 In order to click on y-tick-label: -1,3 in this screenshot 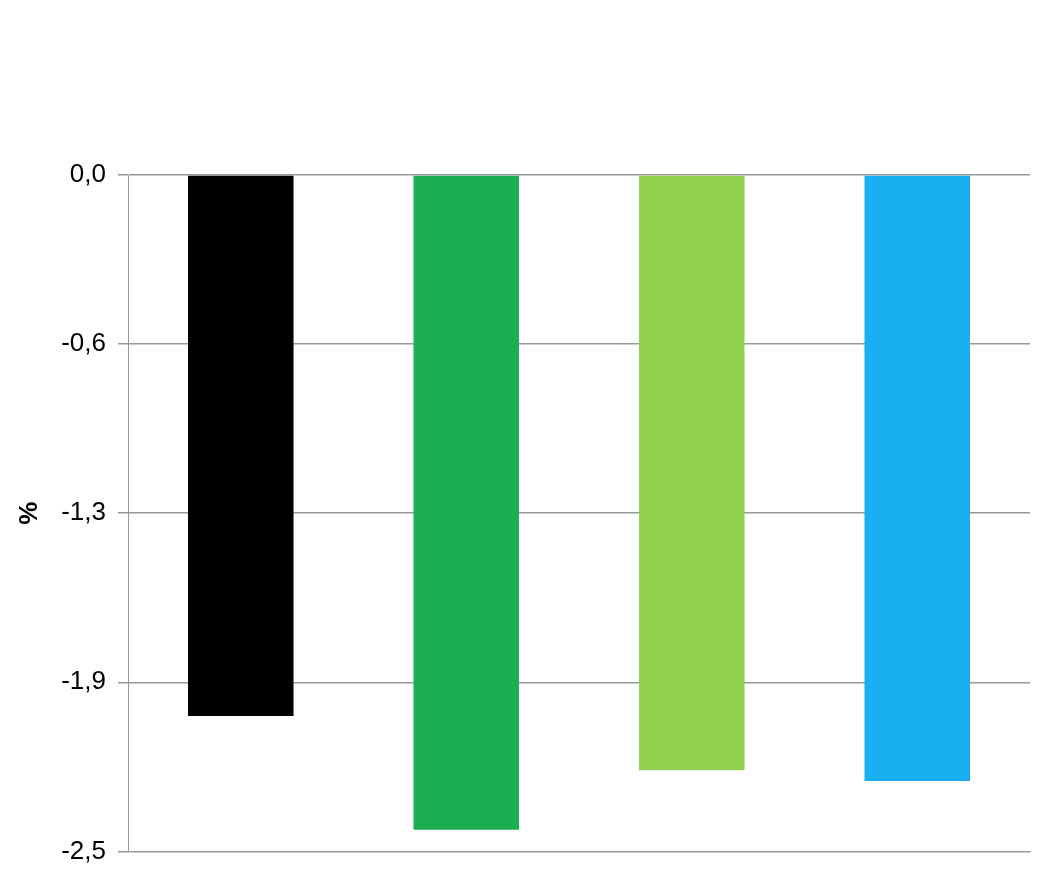, I will do `click(83, 511)`.